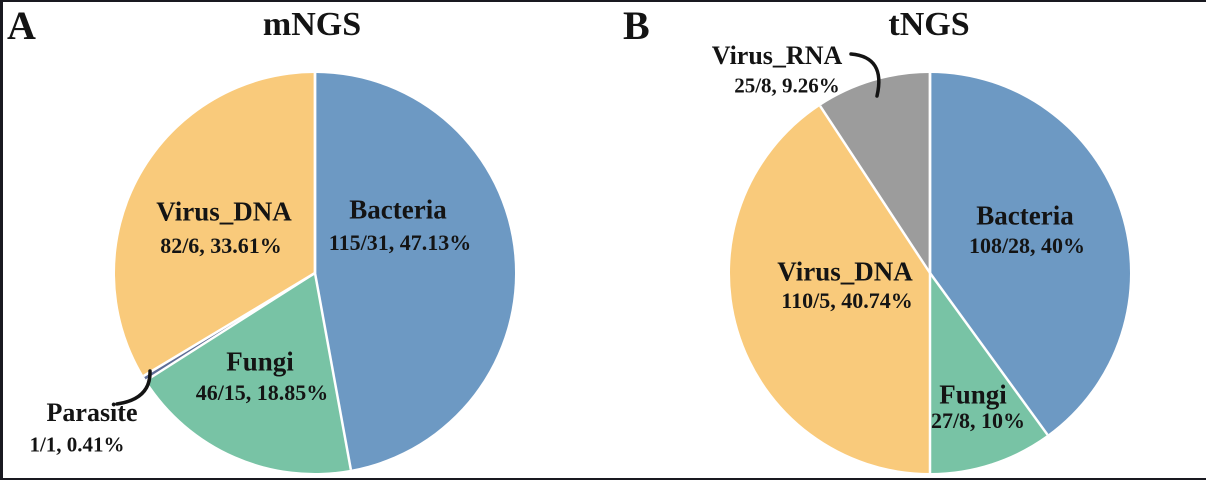  I want to click on pie-slice-virus_dna, so click(215, 224).